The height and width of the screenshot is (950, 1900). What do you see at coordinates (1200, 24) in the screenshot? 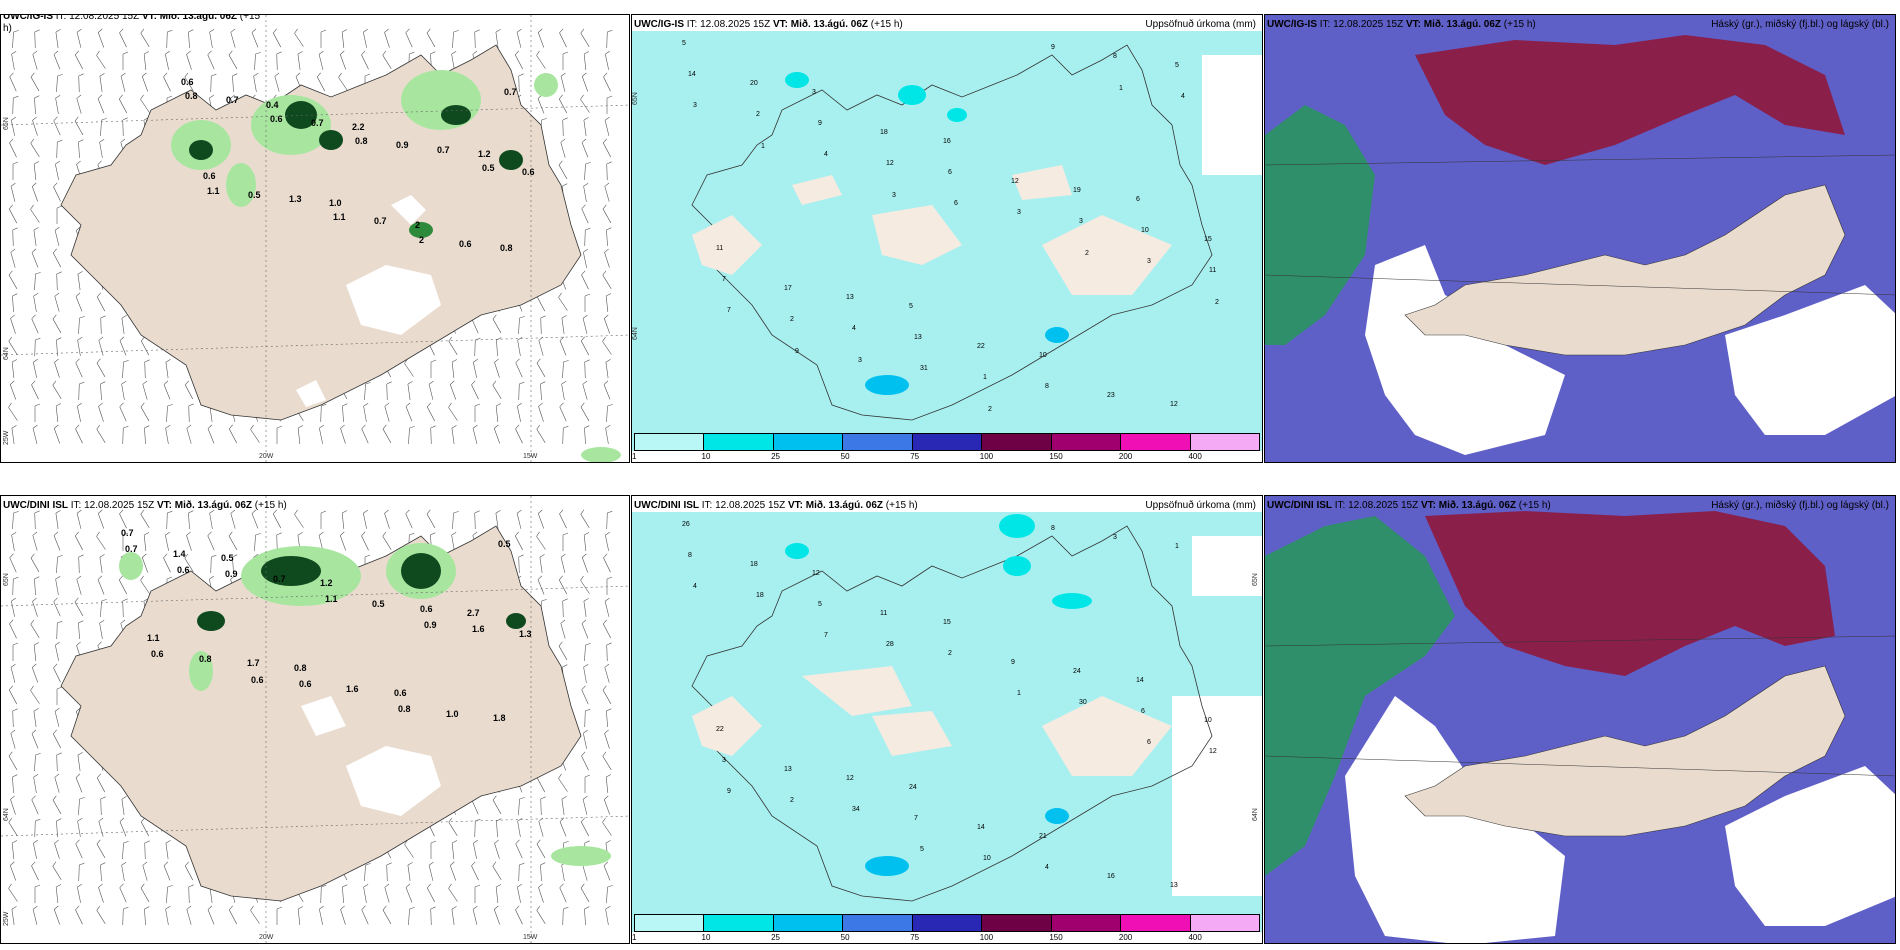
I see `panel-field-title: Uppsöfnuð úrkoma (mm)` at bounding box center [1200, 24].